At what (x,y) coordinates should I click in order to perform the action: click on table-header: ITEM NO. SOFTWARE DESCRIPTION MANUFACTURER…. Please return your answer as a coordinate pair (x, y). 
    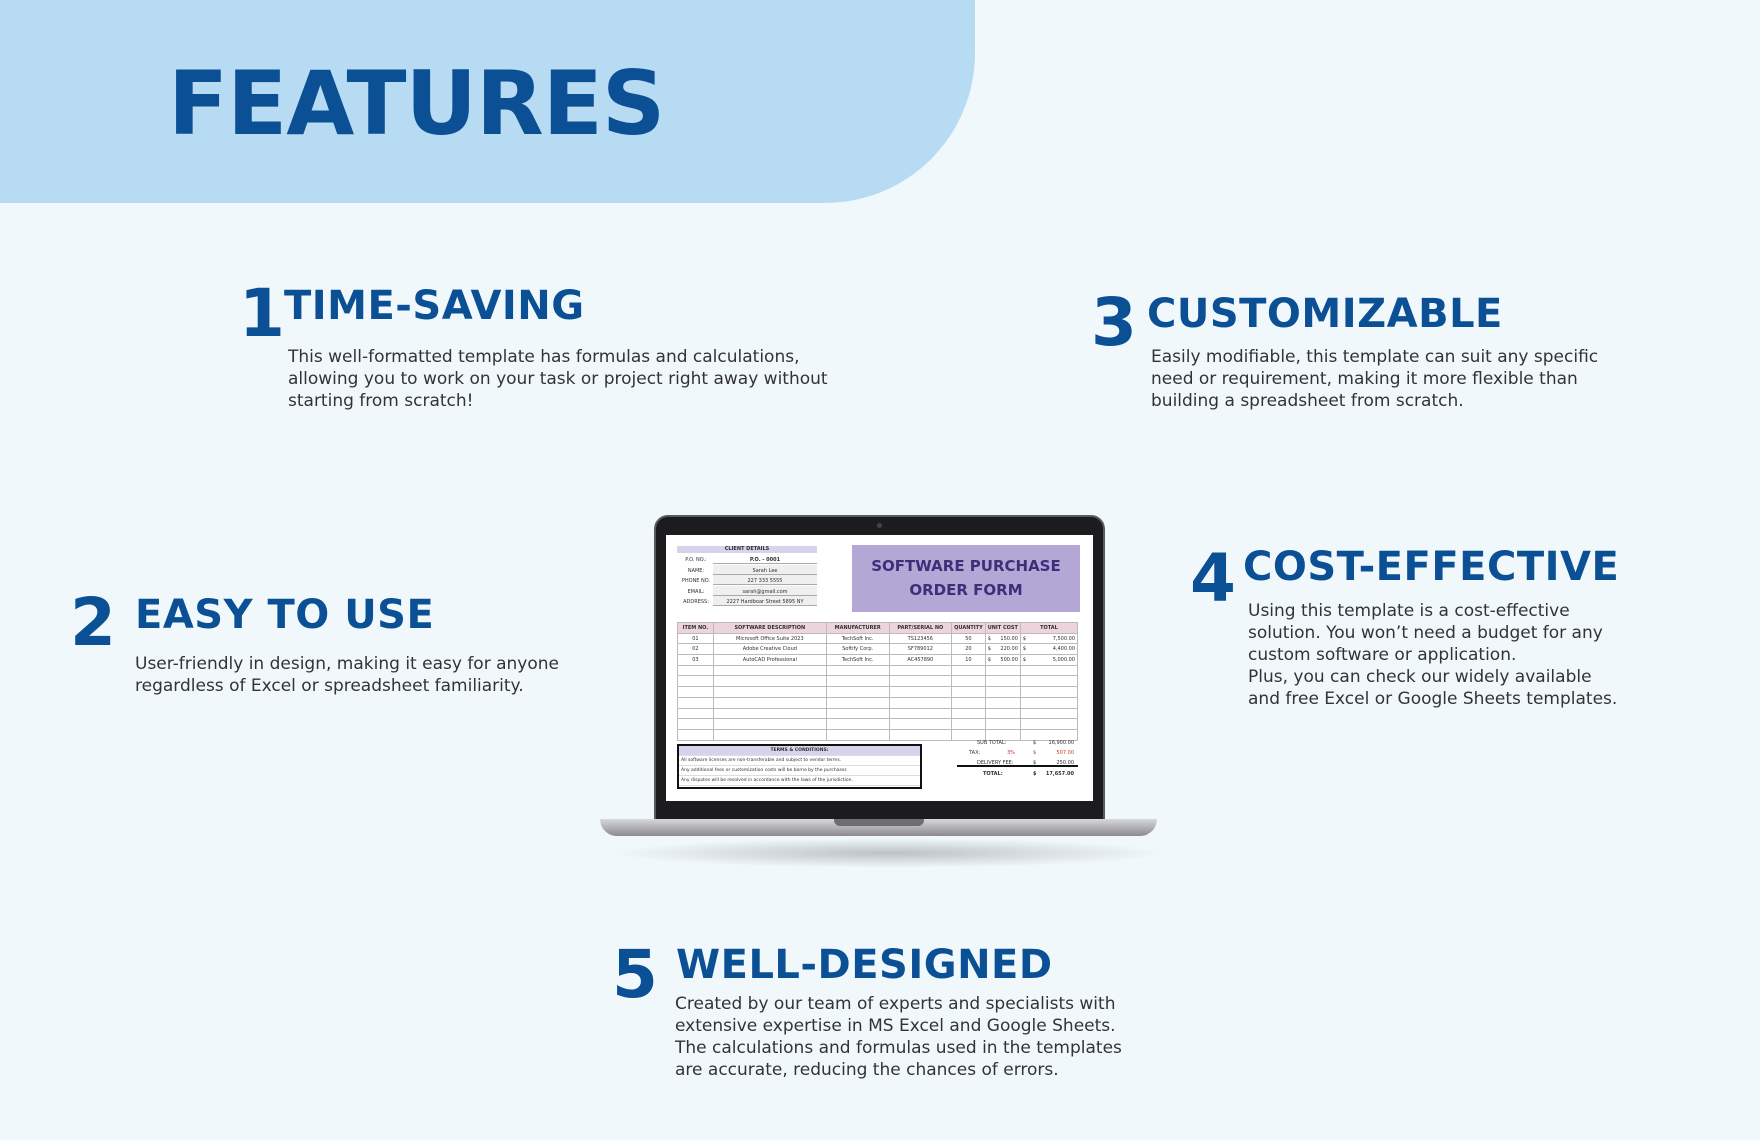
    Looking at the image, I should click on (878, 628).